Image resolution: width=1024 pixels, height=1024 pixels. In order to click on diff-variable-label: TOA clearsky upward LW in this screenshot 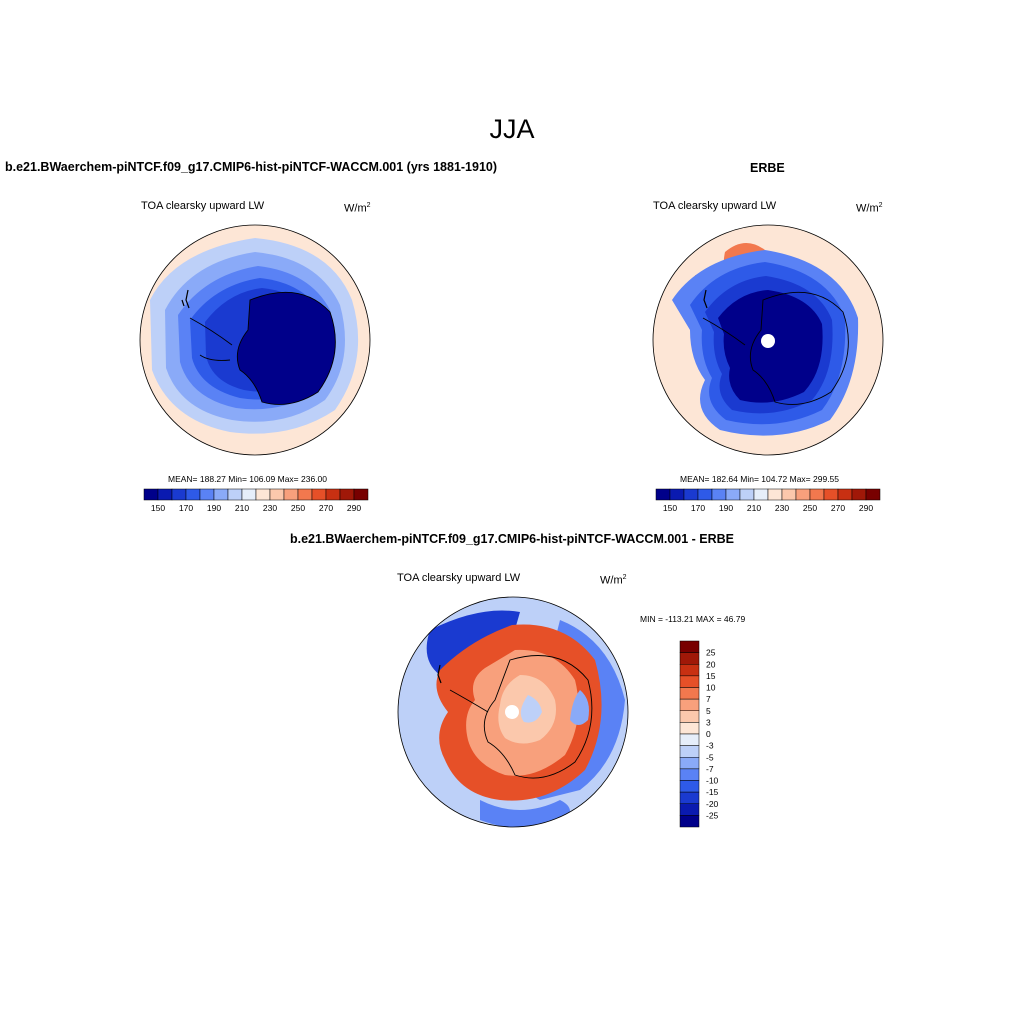, I will do `click(459, 578)`.